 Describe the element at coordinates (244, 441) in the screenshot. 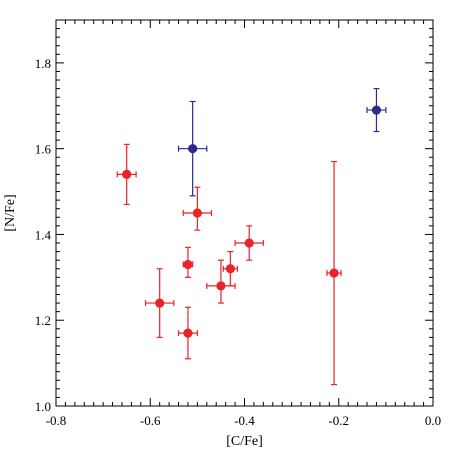

I see `x-axis-label: [C/Fe]` at that location.